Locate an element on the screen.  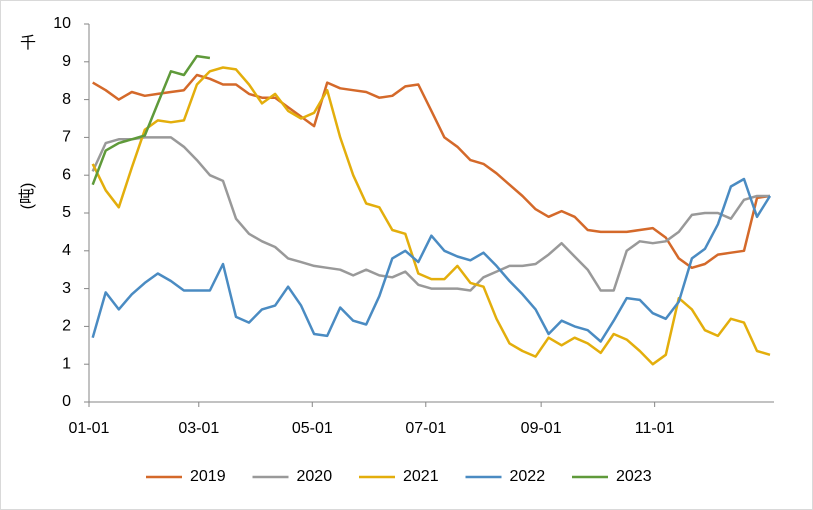
legend-label: 2021 is located at coordinates (421, 476).